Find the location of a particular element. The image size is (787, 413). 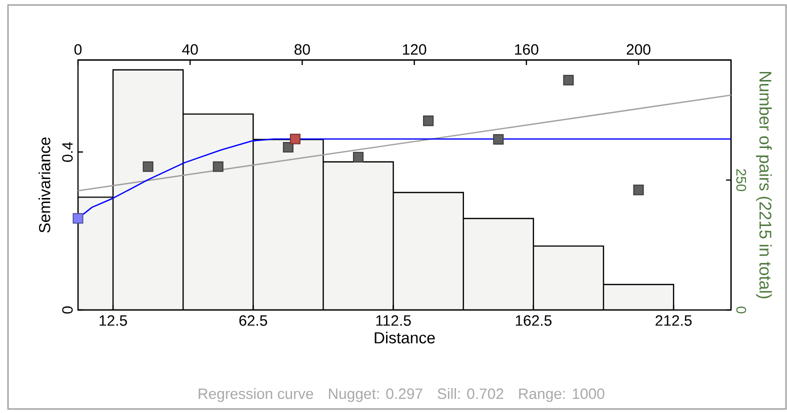

x2-tick-label: 40 is located at coordinates (190, 49).